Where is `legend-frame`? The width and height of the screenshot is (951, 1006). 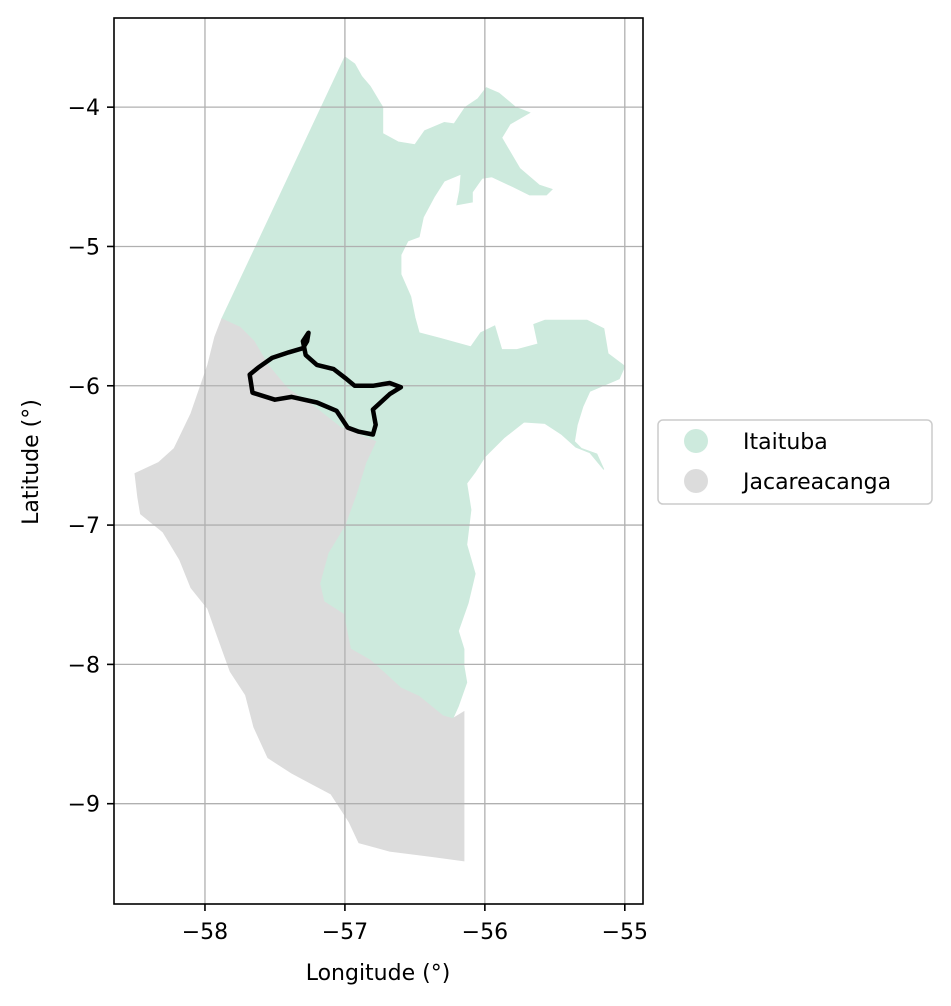 legend-frame is located at coordinates (795, 462).